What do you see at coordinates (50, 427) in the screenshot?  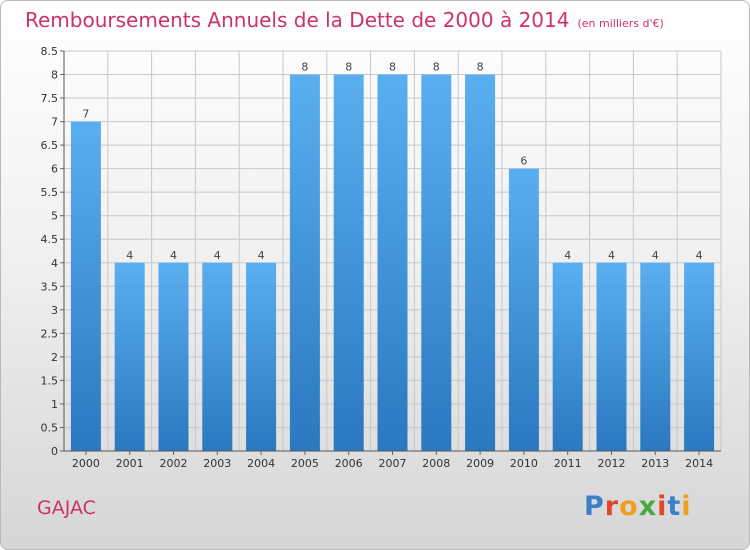 I see `y-tick-label: 0.5` at bounding box center [50, 427].